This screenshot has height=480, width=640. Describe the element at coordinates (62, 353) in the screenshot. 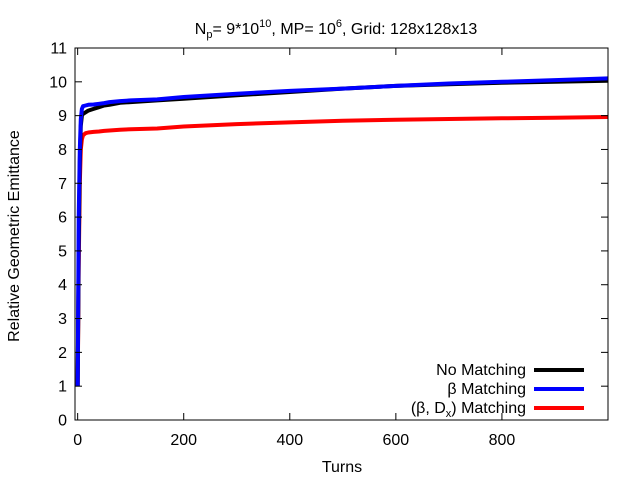

I see `y-tick-label: 2` at that location.